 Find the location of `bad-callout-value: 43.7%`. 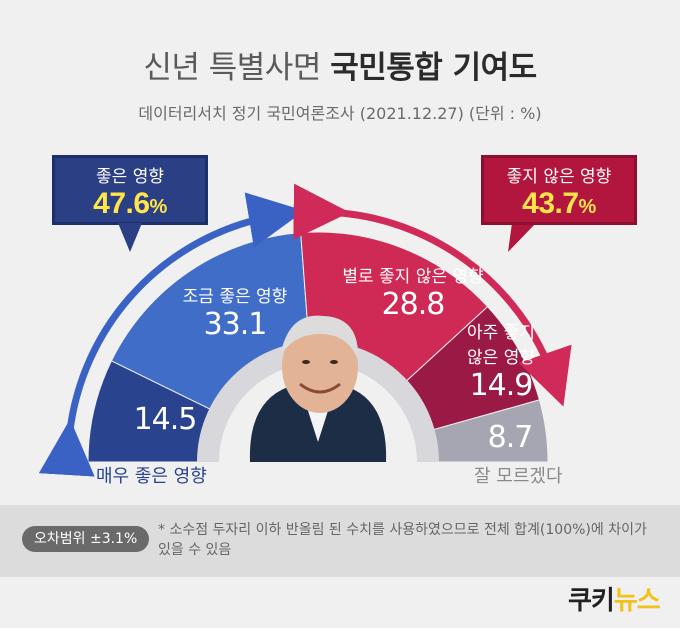

bad-callout-value: 43.7% is located at coordinates (559, 203).